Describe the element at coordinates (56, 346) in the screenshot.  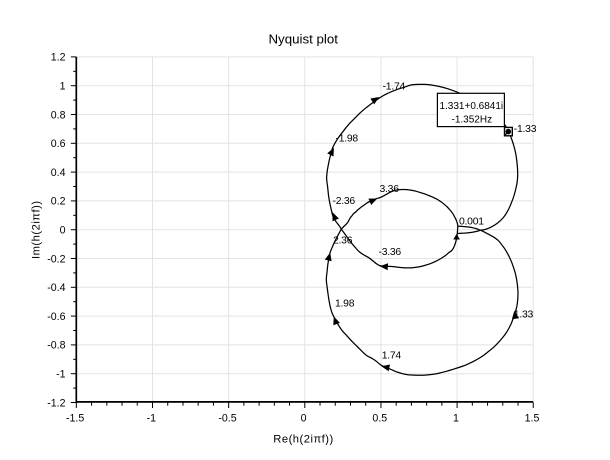
I see `svg-text: -0.8` at that location.